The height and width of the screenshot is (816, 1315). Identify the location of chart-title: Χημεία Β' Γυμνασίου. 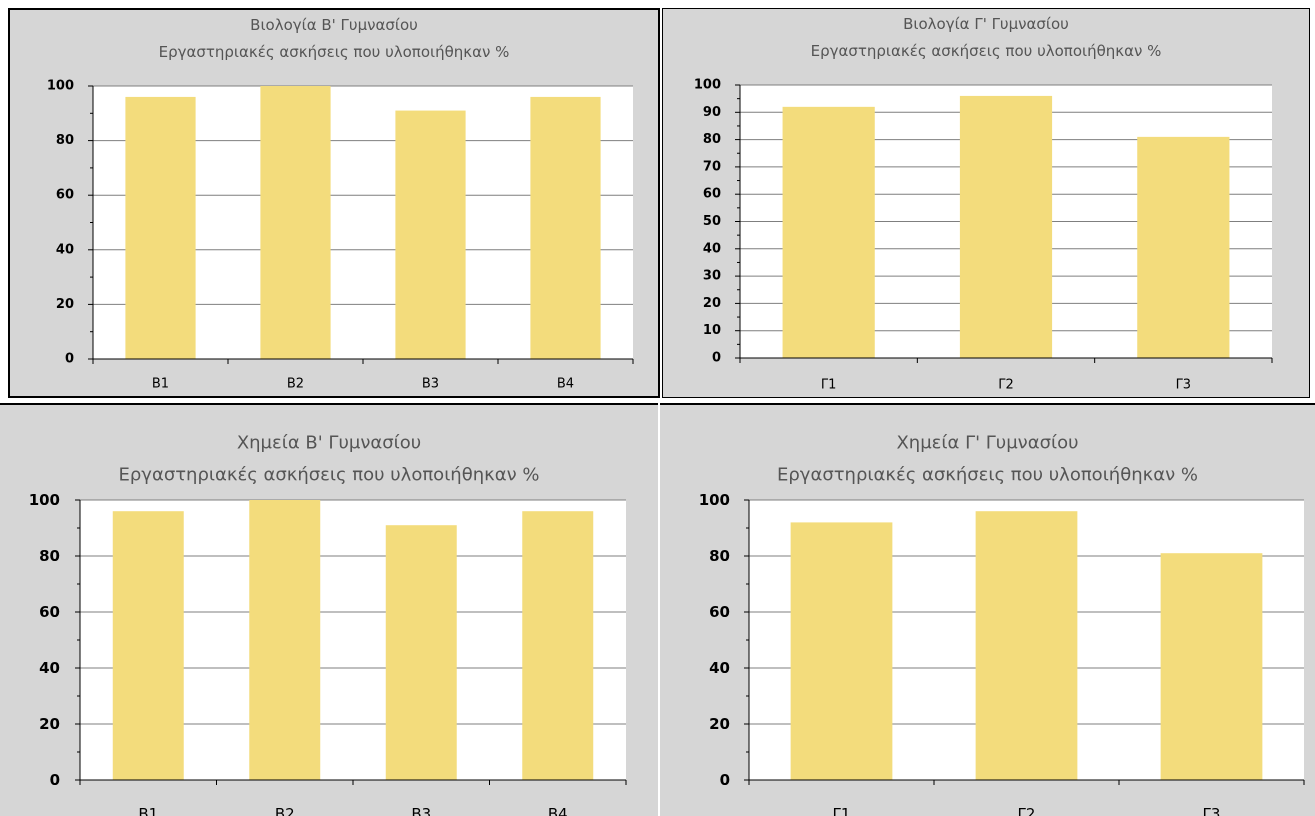
(329, 443).